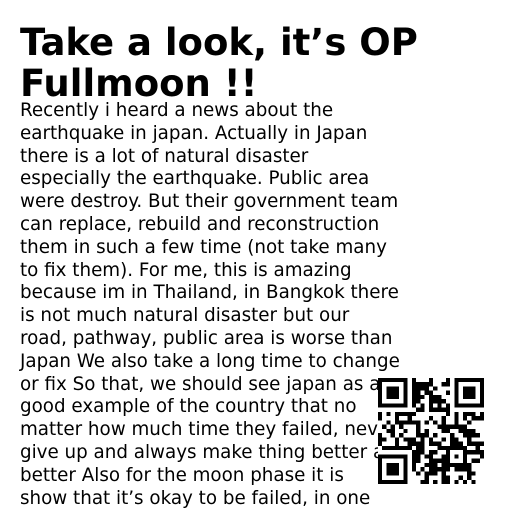 The height and width of the screenshot is (512, 512). What do you see at coordinates (219, 63) in the screenshot?
I see `article-title: Take a look, it’s OP Fullmoon !!` at bounding box center [219, 63].